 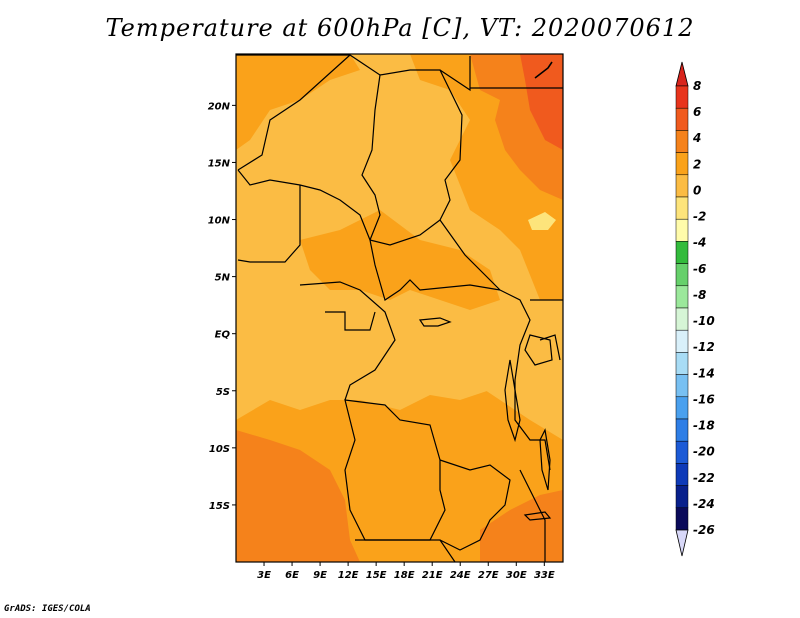 What do you see at coordinates (485, 419) in the screenshot?
I see `lakes` at bounding box center [485, 419].